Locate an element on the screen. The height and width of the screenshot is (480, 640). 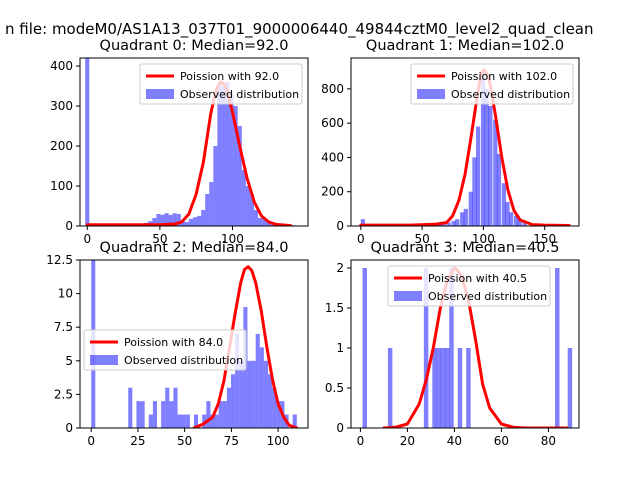
quadrant-2-title: Quadrant 2: Median=84.0 is located at coordinates (194, 248).